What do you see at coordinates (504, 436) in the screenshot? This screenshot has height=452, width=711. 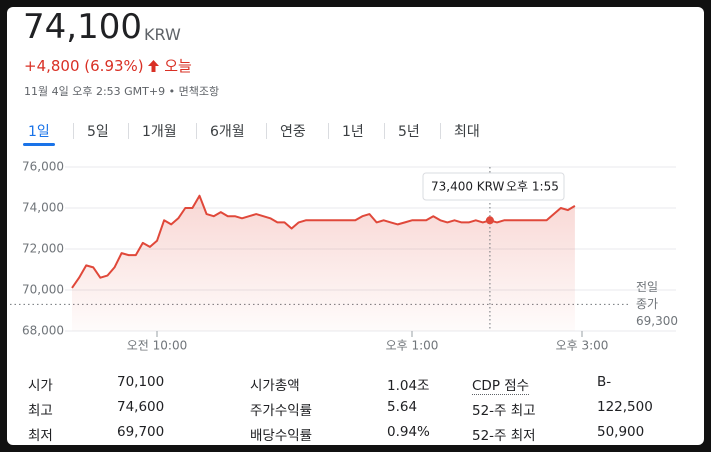 I see `stat-cell: 52-주 최저` at bounding box center [504, 436].